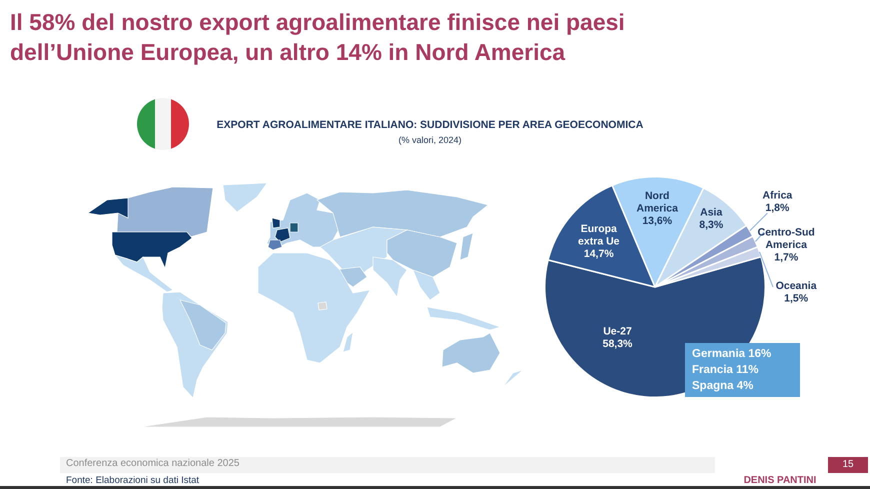  I want to click on slice-label: Nord America, so click(657, 202).